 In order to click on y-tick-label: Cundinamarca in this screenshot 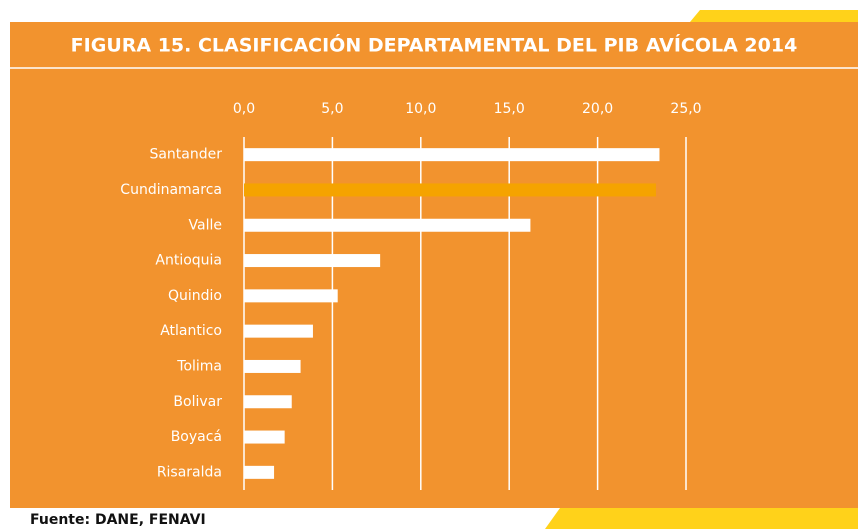, I will do `click(171, 190)`.